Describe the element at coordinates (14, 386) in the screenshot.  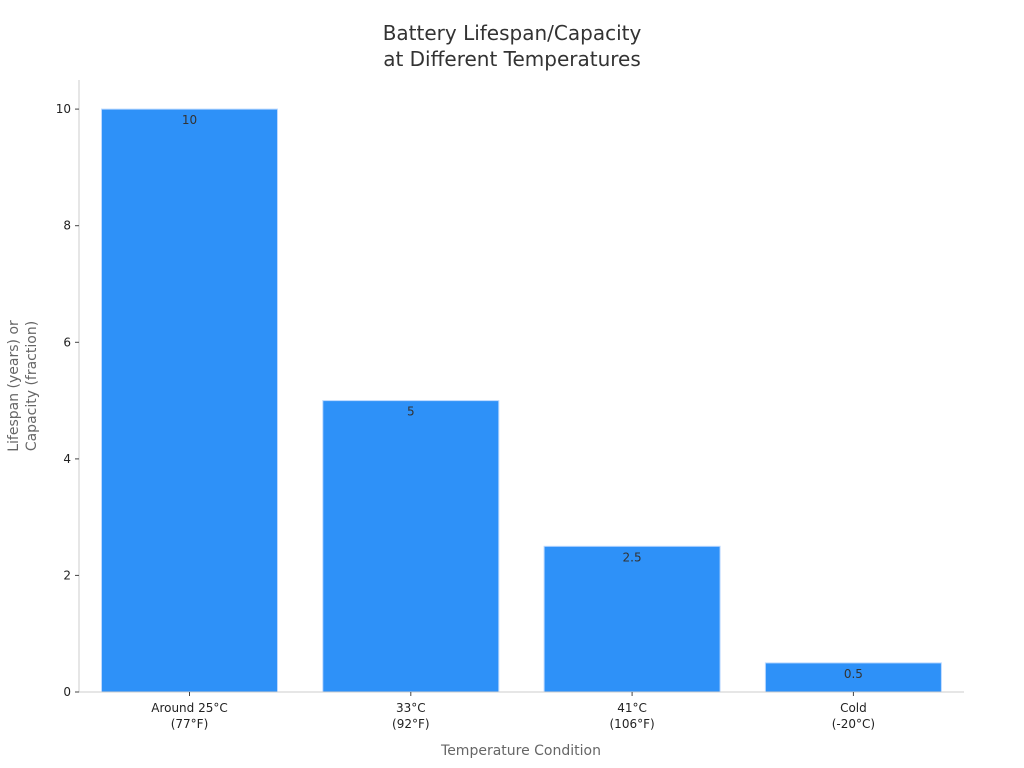
I see `y-axis-label-line-1: Lifespan (years) or` at that location.